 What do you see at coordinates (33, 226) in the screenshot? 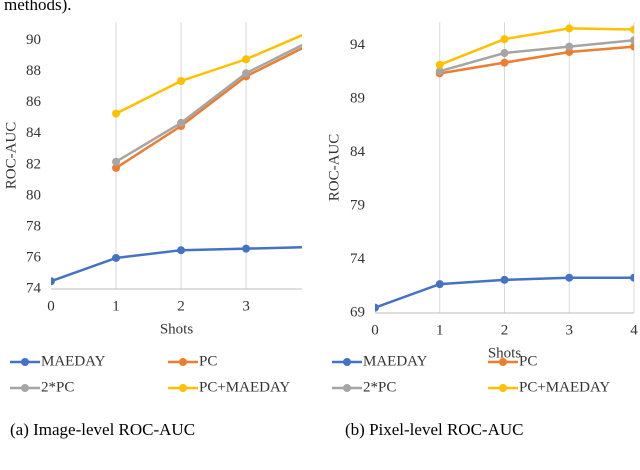
I see `y-tick-label: 78` at bounding box center [33, 226].